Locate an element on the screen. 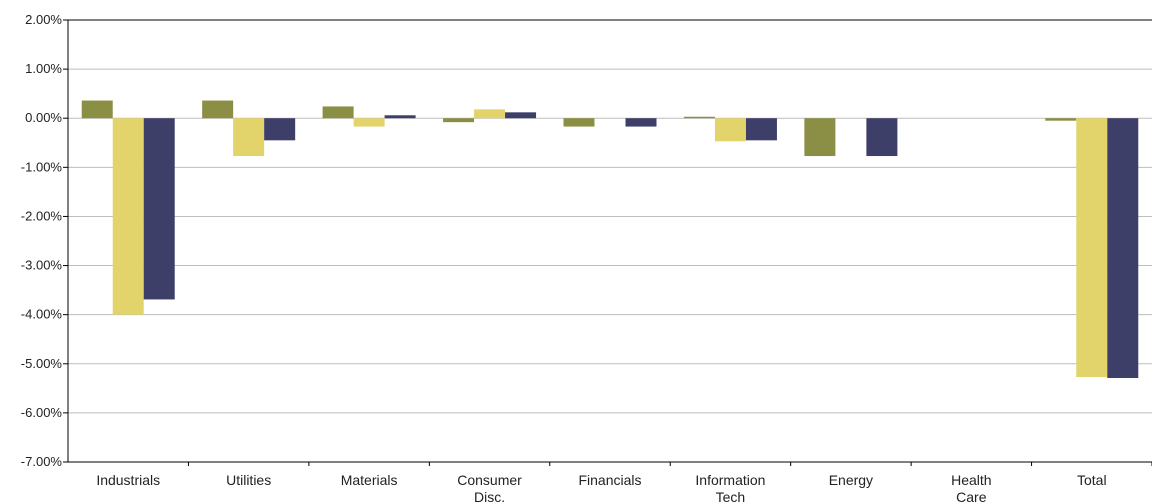  y-tick-label: -4.00% is located at coordinates (42, 314).